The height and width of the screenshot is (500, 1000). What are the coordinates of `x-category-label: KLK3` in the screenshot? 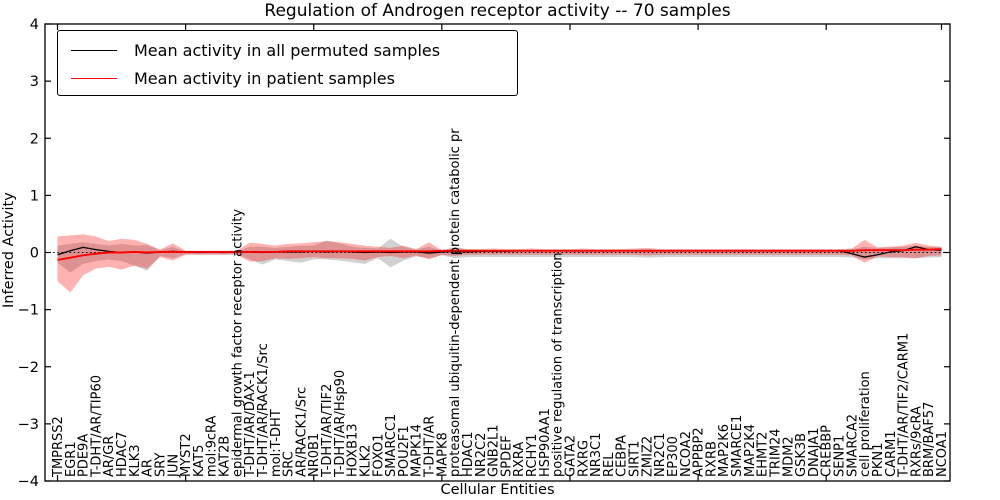 It's located at (135, 460).